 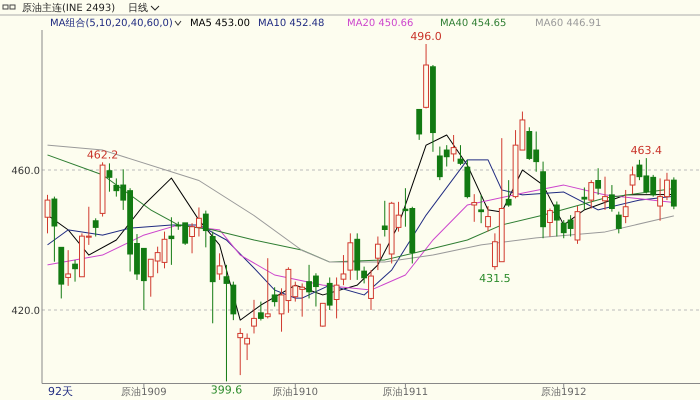 I want to click on annotation: 463.4, so click(x=646, y=151).